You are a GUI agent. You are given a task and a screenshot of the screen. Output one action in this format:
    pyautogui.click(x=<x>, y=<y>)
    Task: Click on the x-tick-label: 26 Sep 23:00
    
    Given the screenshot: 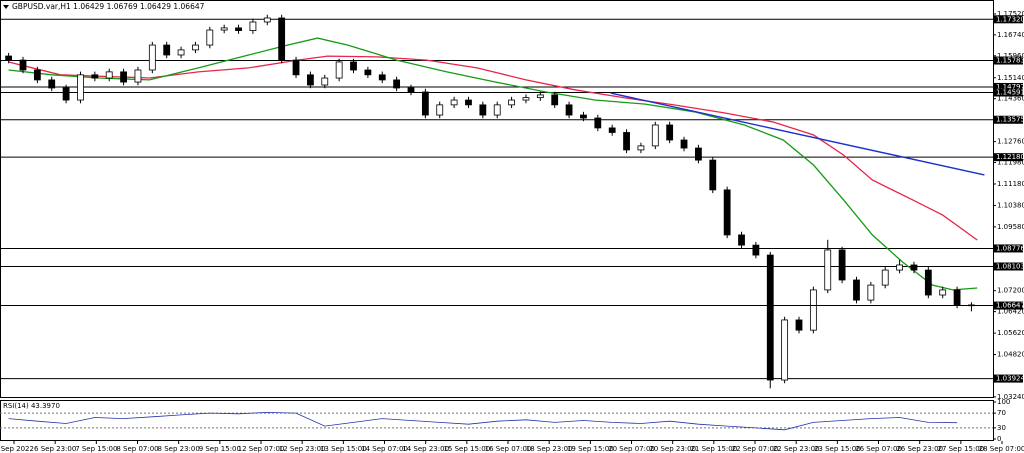 What is the action you would take?
    pyautogui.click(x=919, y=449)
    